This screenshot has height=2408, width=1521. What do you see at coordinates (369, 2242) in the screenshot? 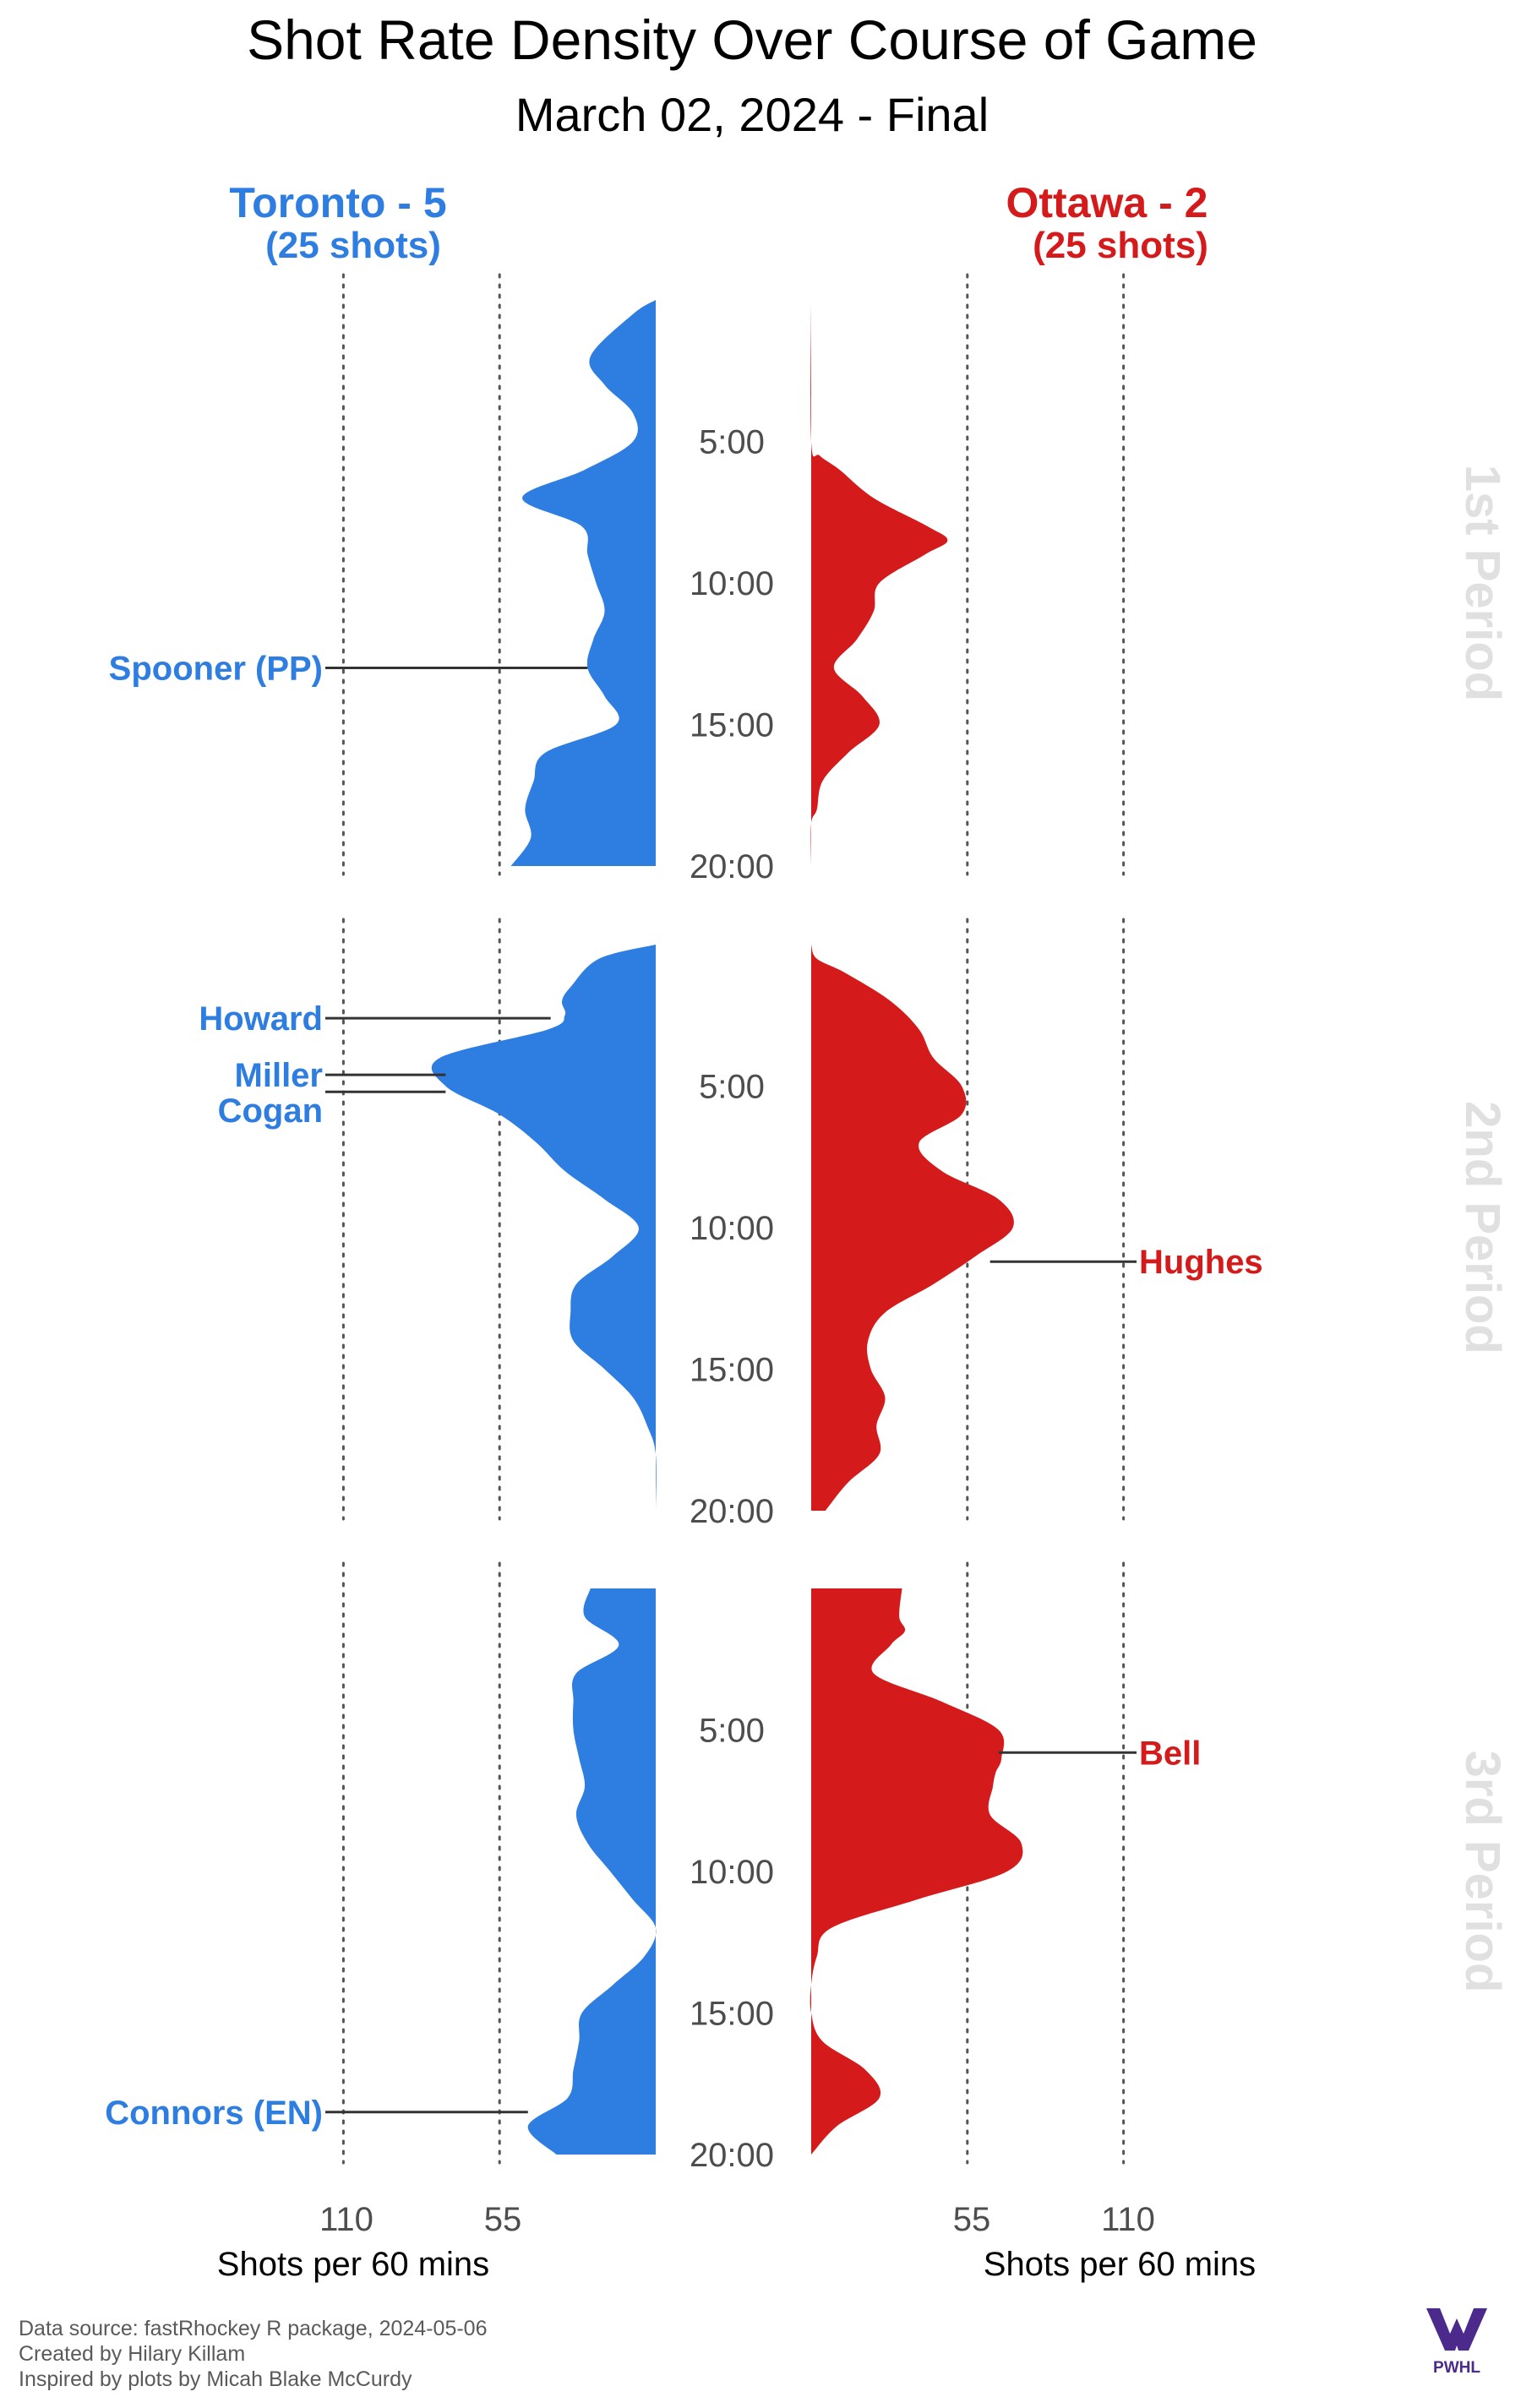
I see `home-x-axis: 110 55 Shots per 60 mins` at bounding box center [369, 2242].